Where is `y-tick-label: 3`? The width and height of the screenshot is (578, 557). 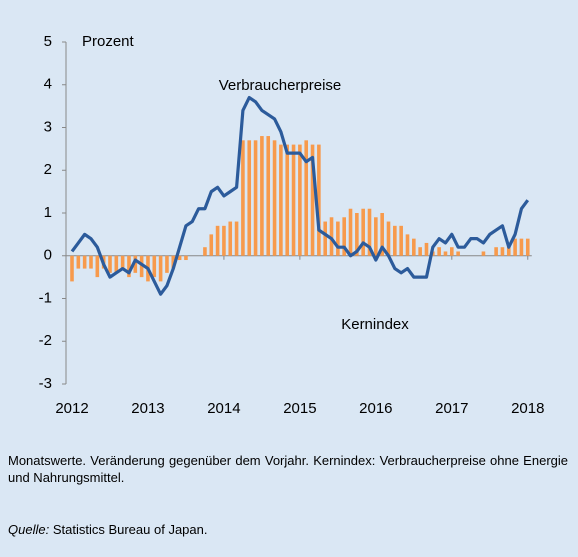 y-tick-label: 3 is located at coordinates (48, 126).